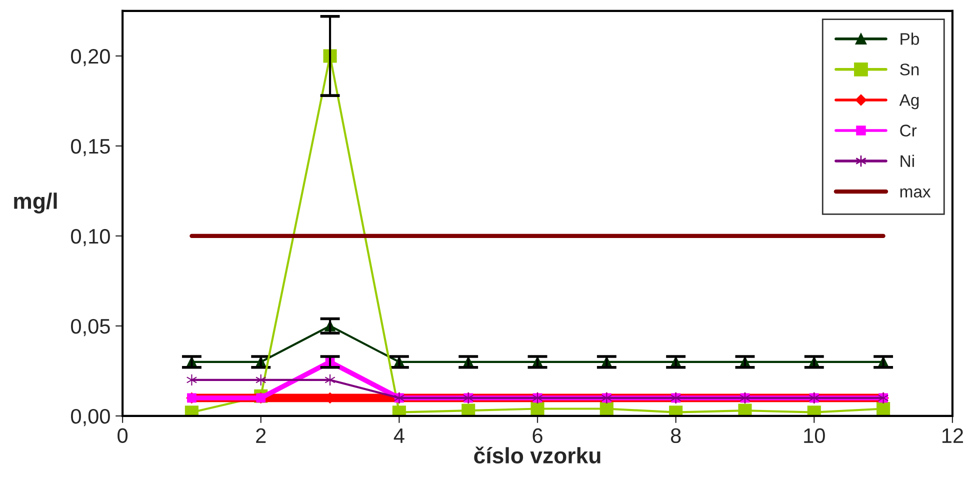 Image resolution: width=965 pixels, height=477 pixels. I want to click on y-tick-label: 0,10, so click(90, 237).